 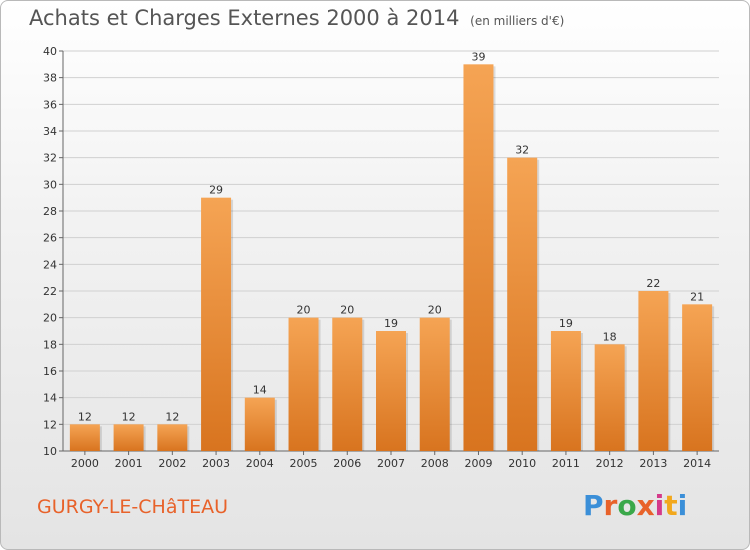 What do you see at coordinates (50, 451) in the screenshot?
I see `y-tick-label: 10` at bounding box center [50, 451].